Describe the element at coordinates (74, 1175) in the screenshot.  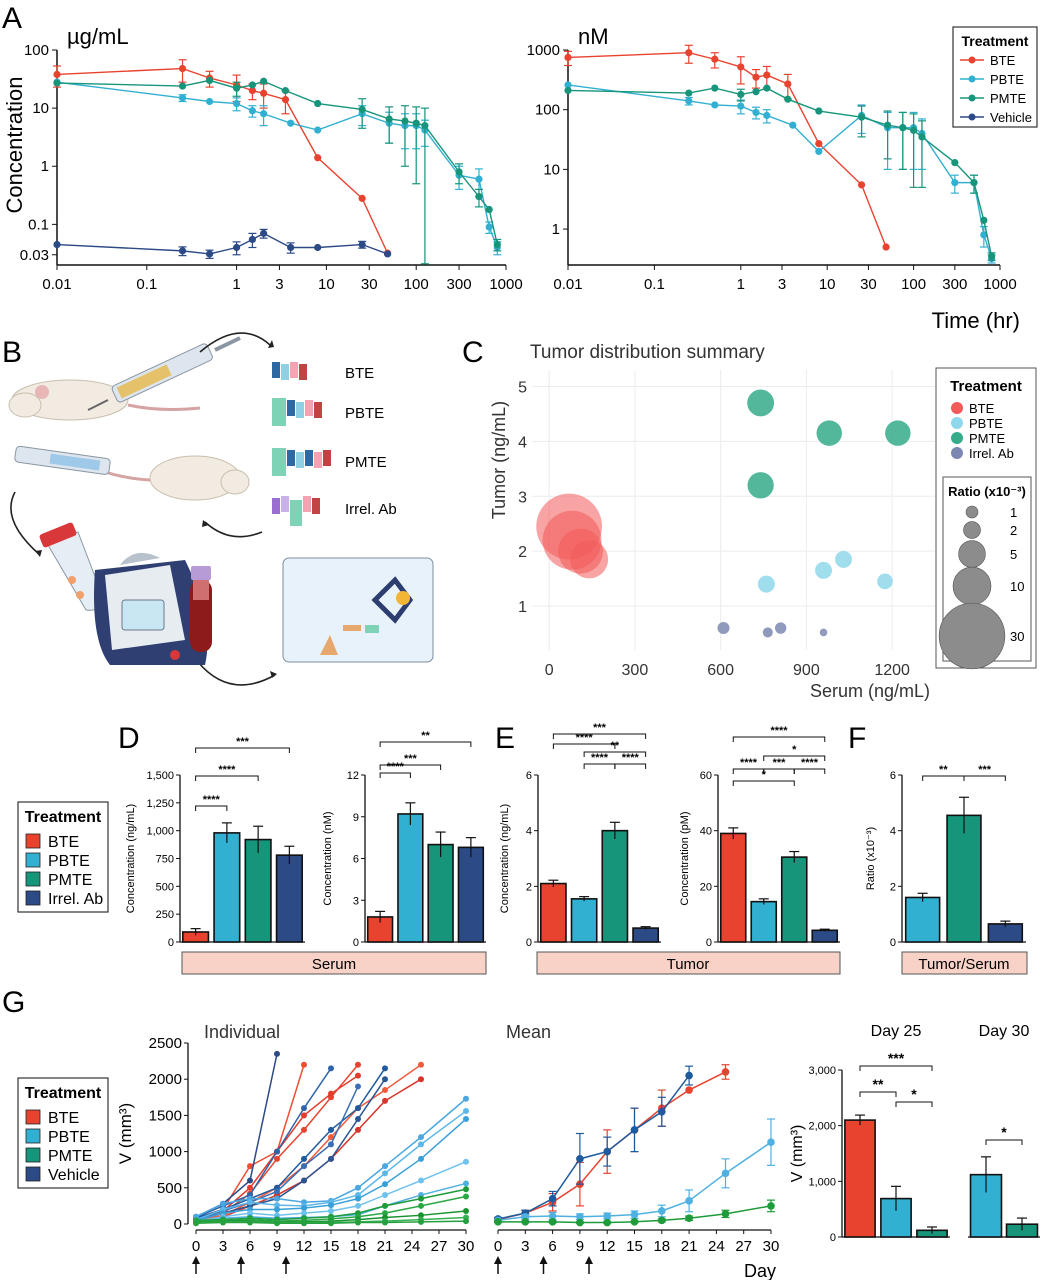
I see `legend-label: Vehicle` at that location.